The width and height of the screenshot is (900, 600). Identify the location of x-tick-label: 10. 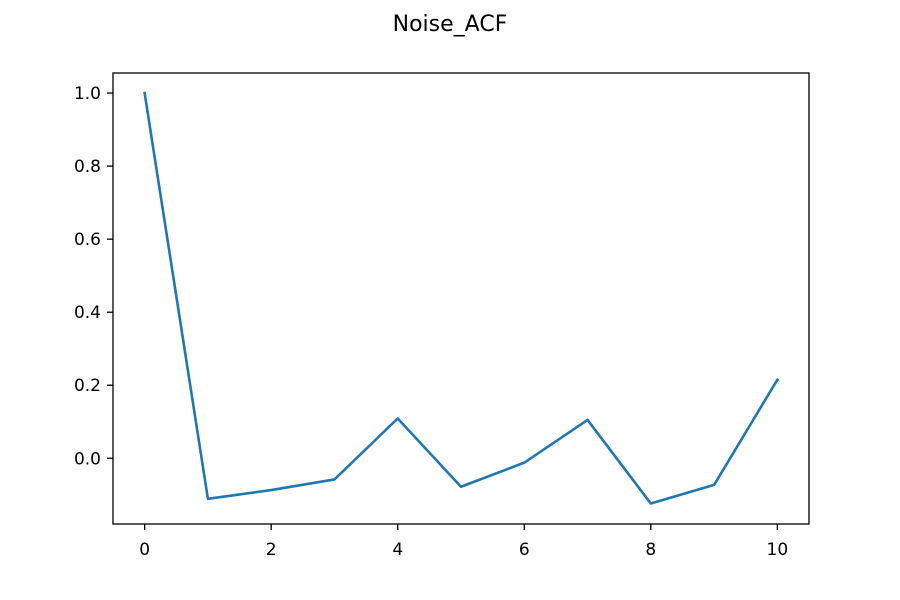
(778, 550).